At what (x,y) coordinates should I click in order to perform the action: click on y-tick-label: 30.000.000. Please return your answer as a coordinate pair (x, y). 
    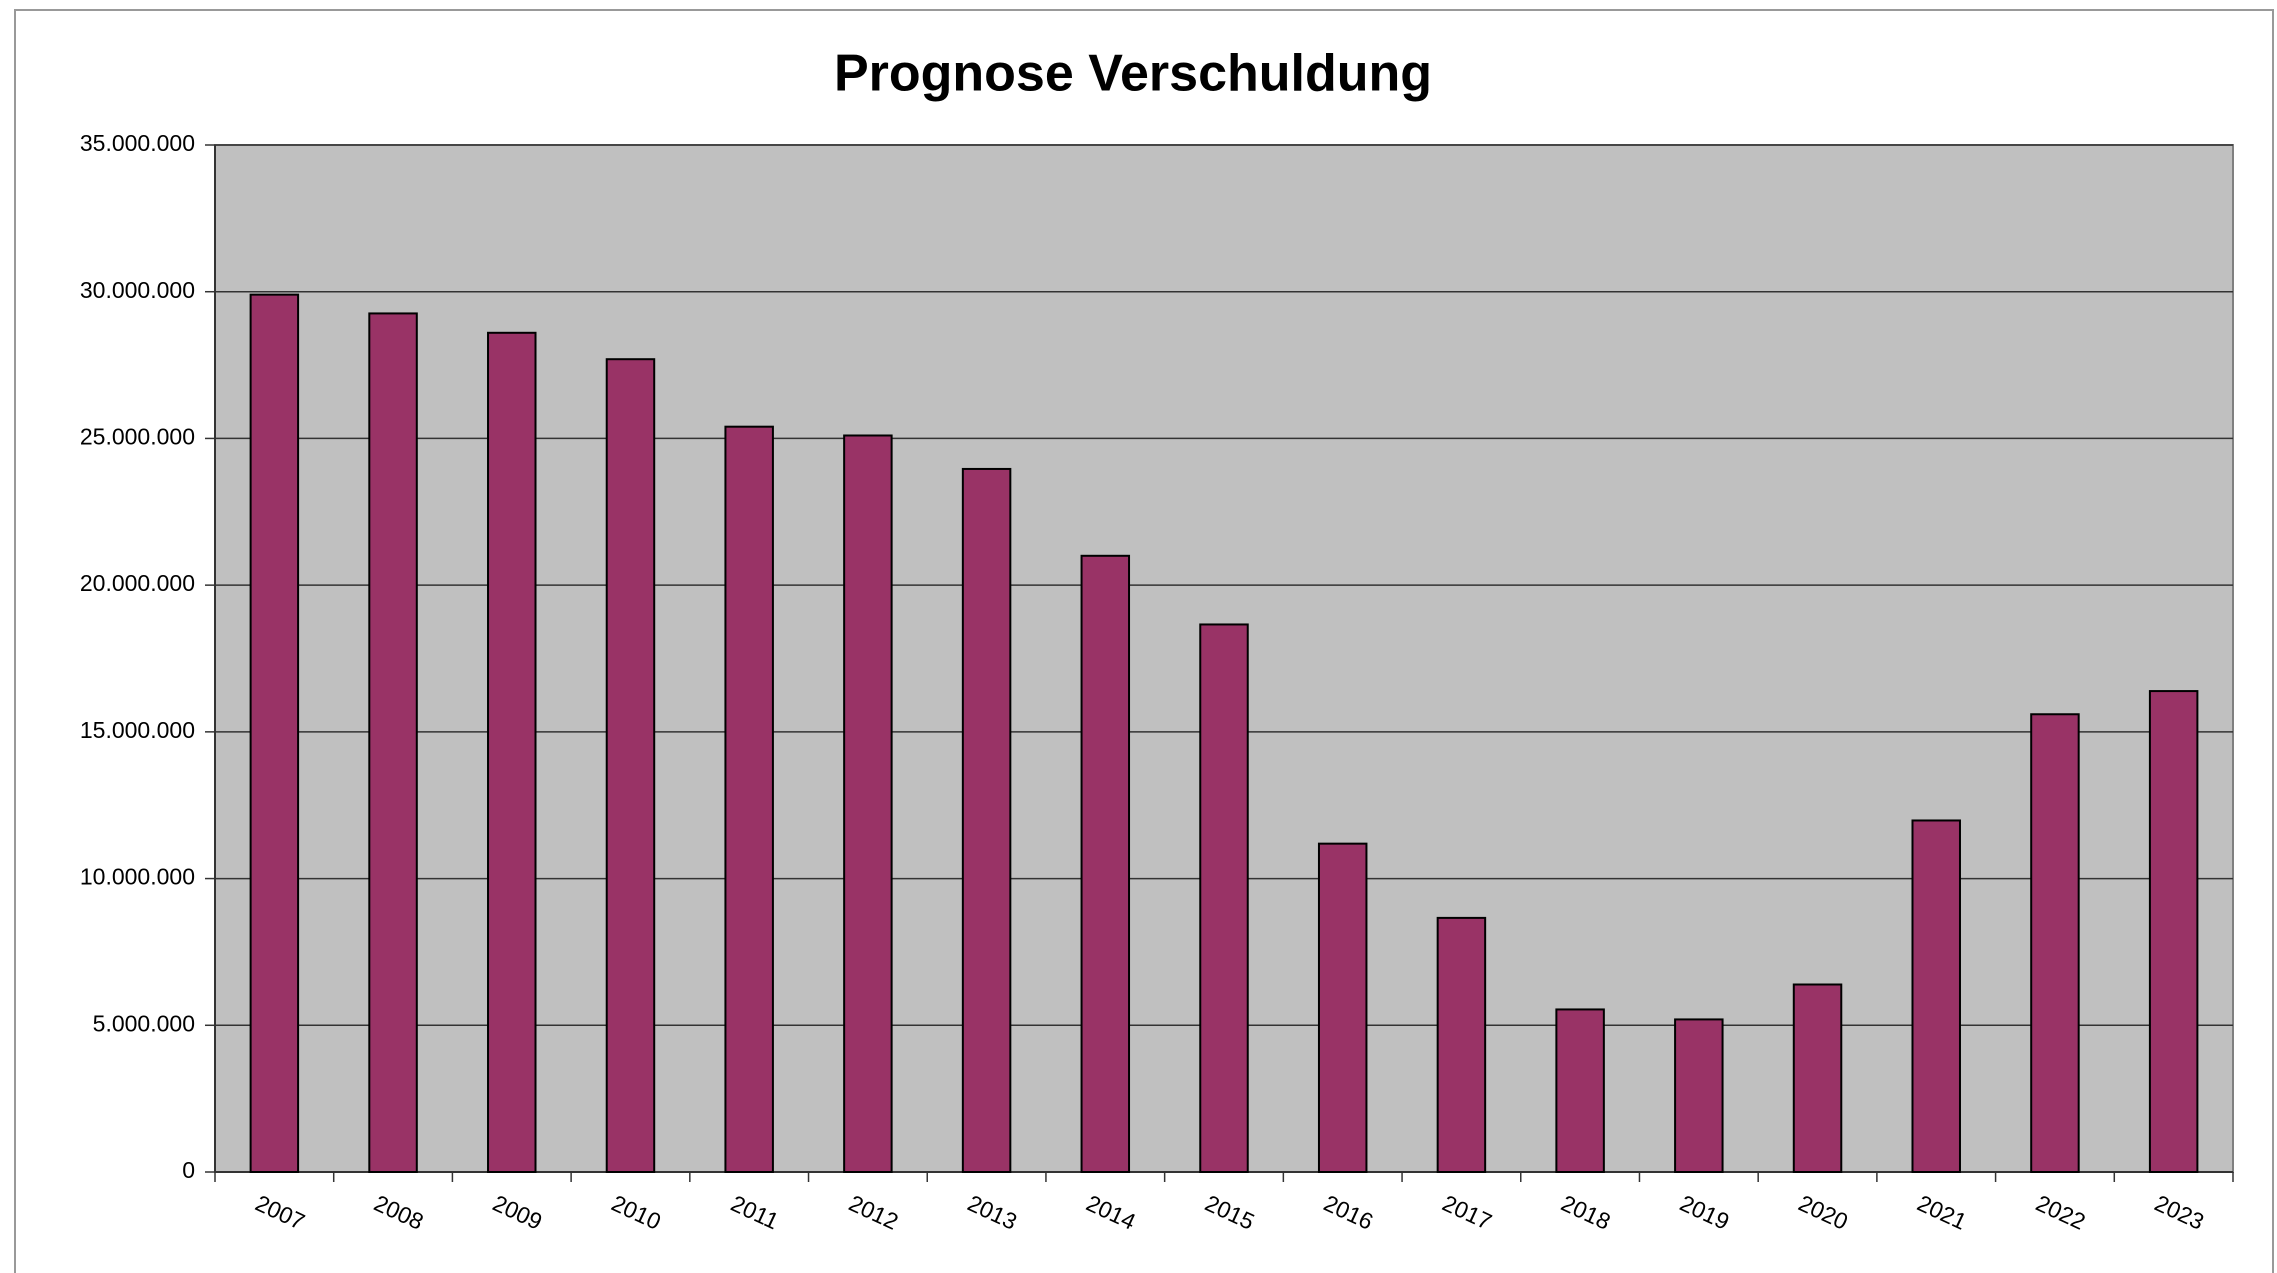
    Looking at the image, I should click on (137, 290).